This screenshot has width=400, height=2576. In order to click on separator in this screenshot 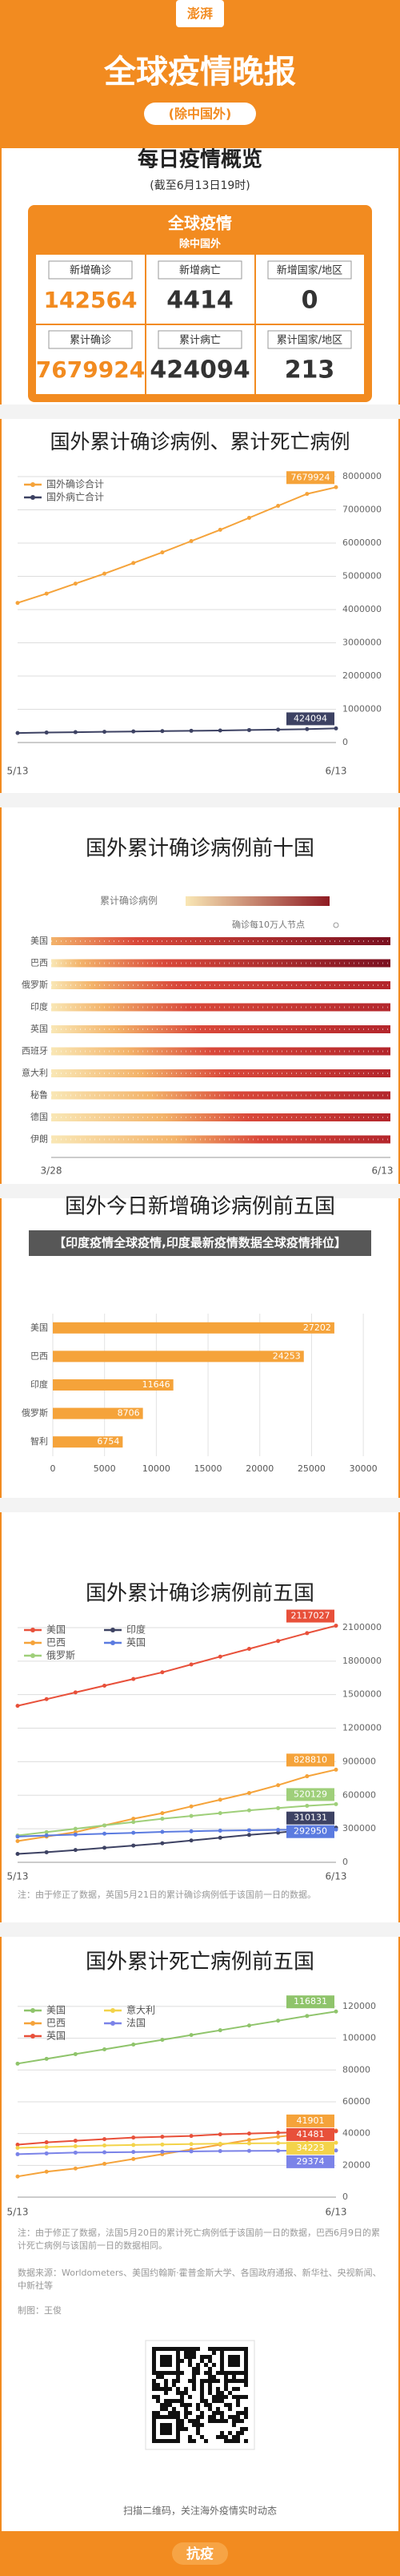, I will do `click(200, 1505)`.